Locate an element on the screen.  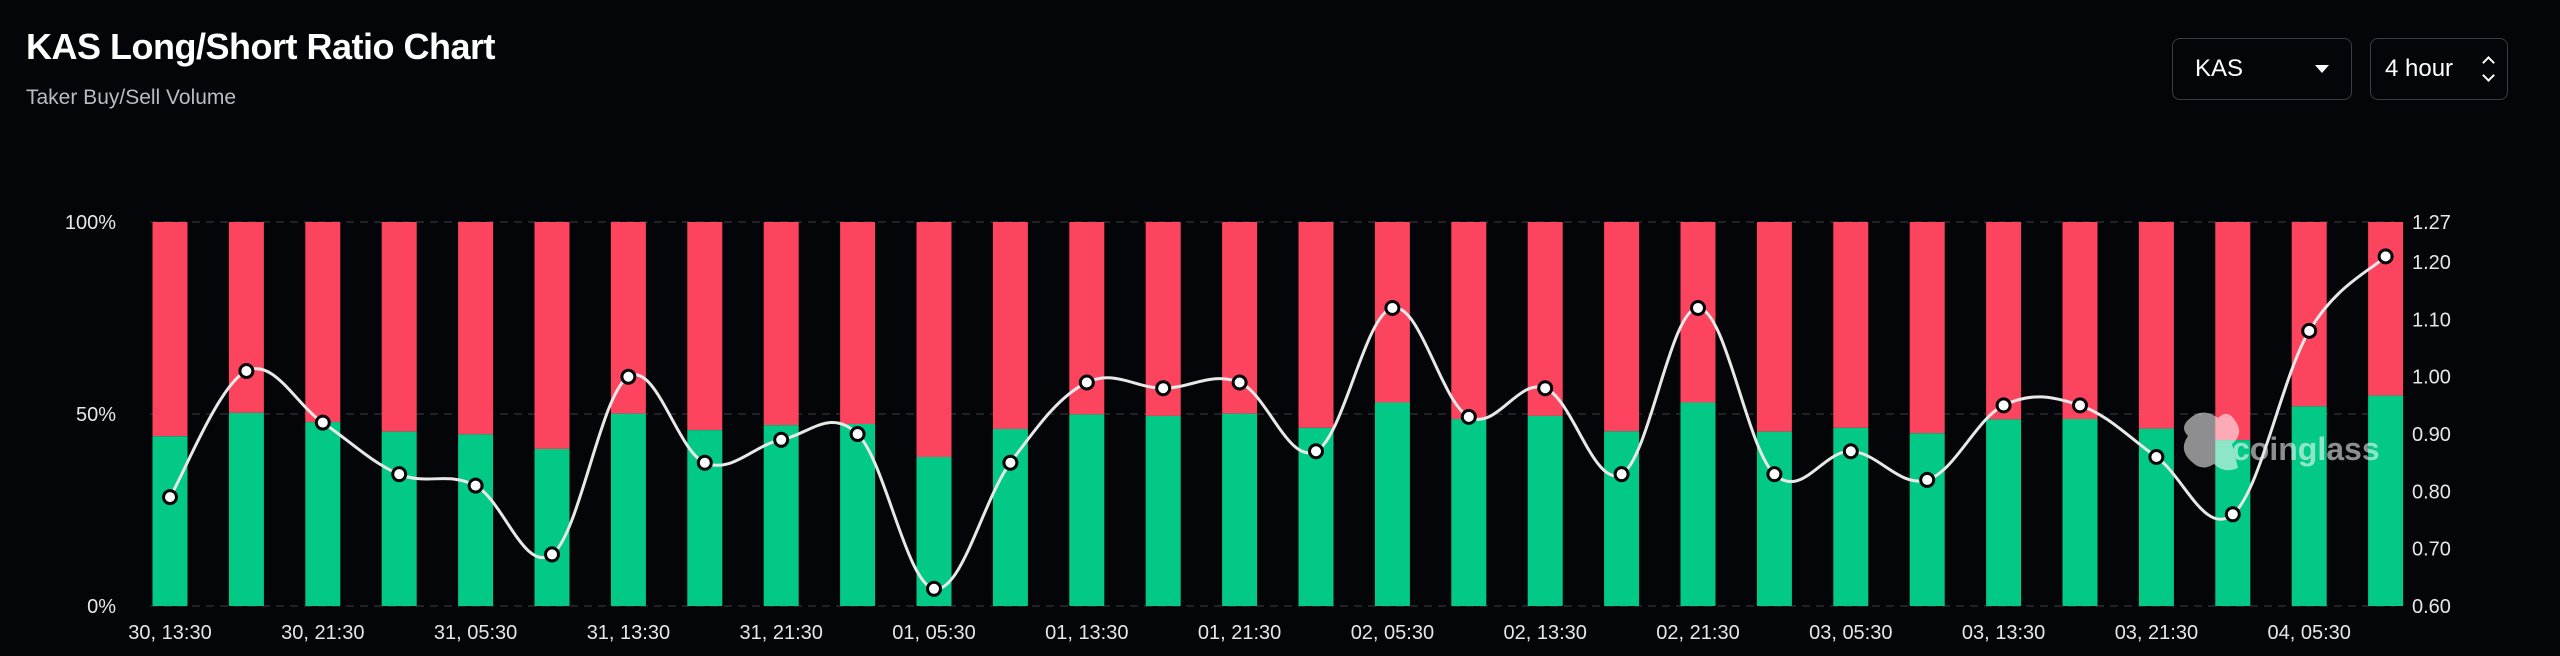
x-tick-label: 03, 13:30 is located at coordinates (2003, 633).